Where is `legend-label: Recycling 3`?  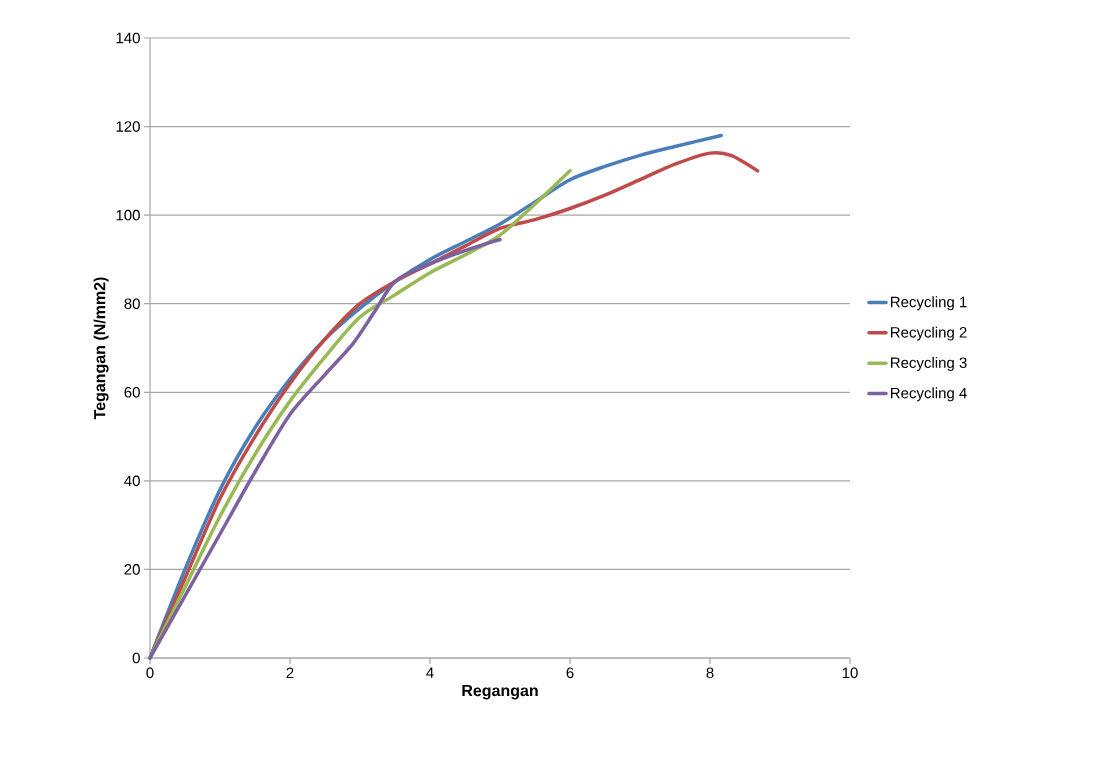 legend-label: Recycling 3 is located at coordinates (929, 364).